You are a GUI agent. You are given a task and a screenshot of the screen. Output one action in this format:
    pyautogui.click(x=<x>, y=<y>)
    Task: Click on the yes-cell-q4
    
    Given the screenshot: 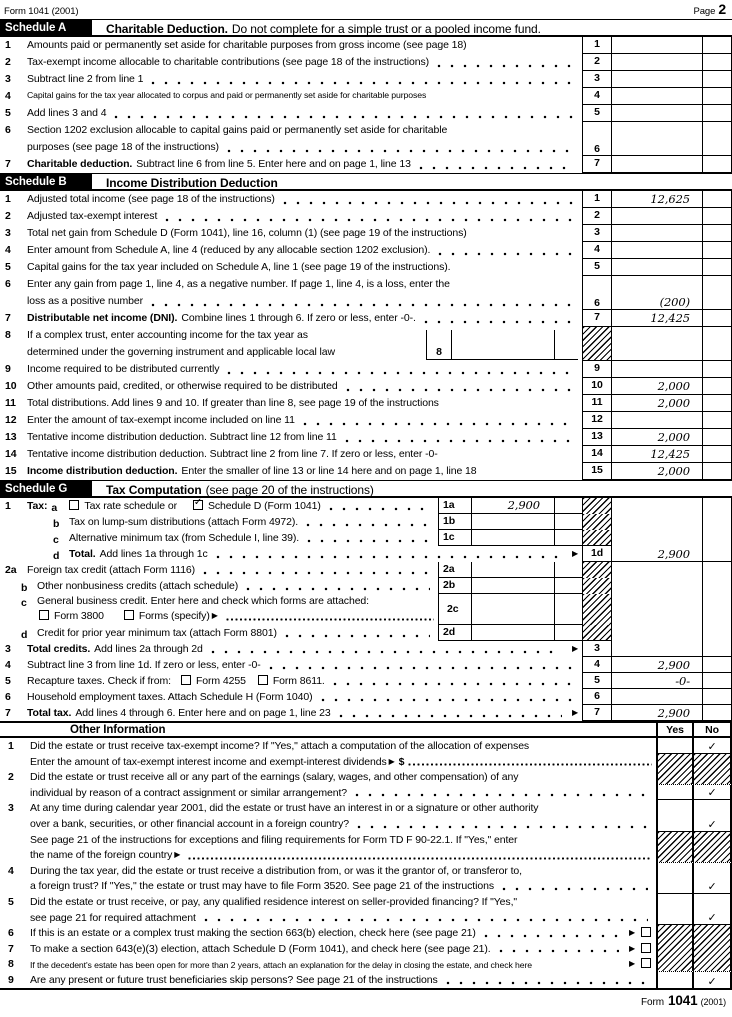 What is the action you would take?
    pyautogui.click(x=674, y=877)
    